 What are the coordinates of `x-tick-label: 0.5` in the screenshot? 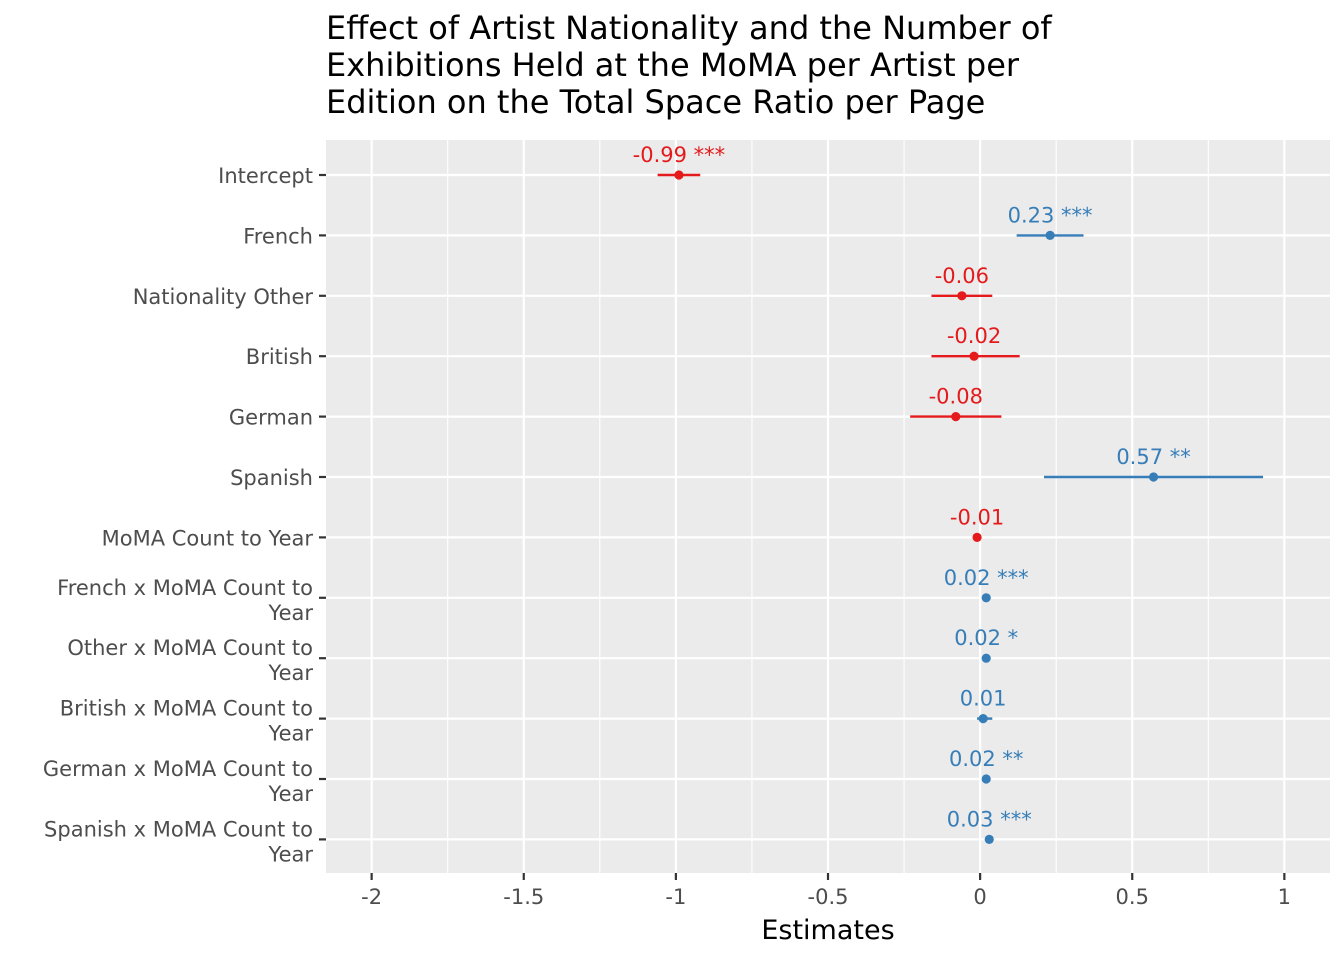 It's located at (1132, 897).